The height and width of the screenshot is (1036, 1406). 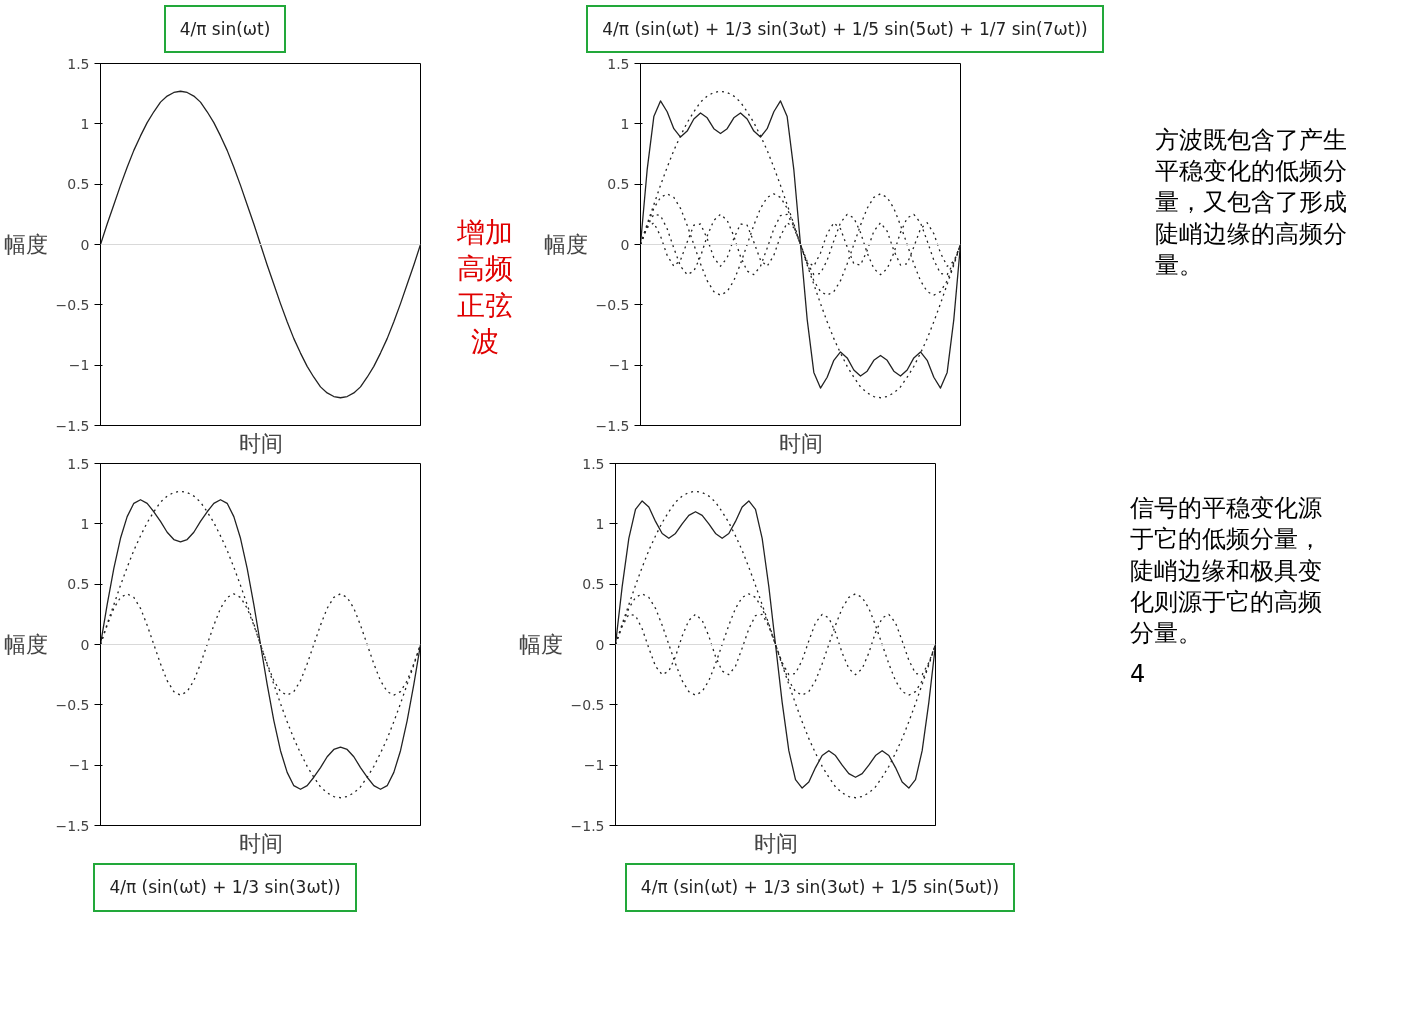 What do you see at coordinates (485, 288) in the screenshot?
I see `text: 增加高频正弦波` at bounding box center [485, 288].